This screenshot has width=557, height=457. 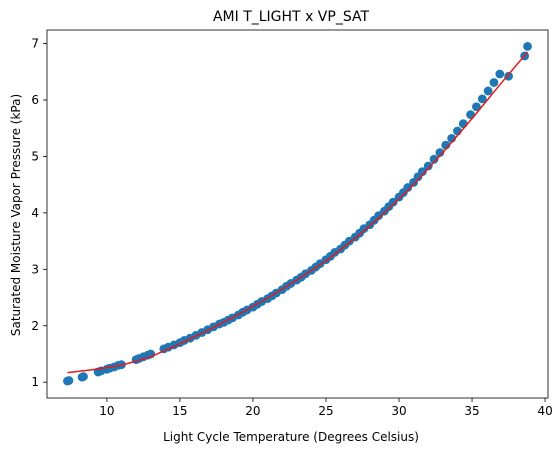 What do you see at coordinates (35, 156) in the screenshot?
I see `y-tick-label: 5` at bounding box center [35, 156].